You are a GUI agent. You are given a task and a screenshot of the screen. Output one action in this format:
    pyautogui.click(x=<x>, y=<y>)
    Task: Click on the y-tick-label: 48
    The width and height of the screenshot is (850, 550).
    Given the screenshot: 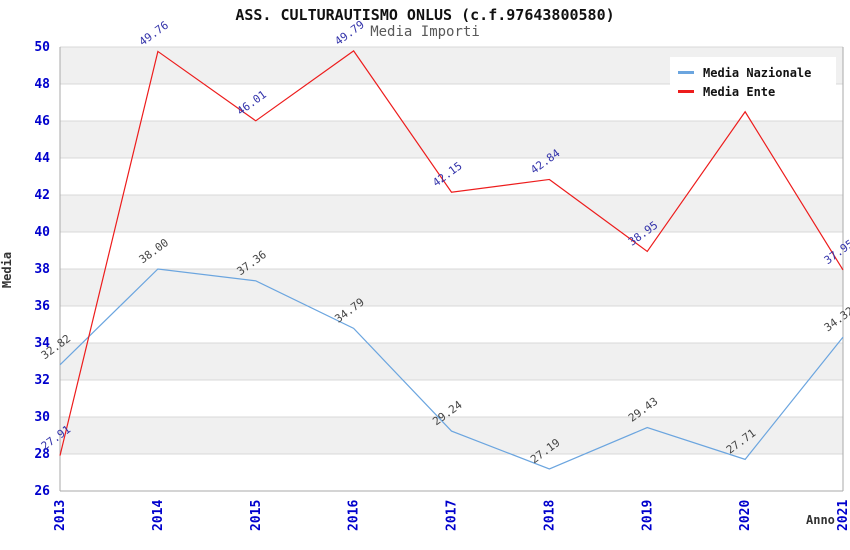 What is the action you would take?
    pyautogui.click(x=42, y=84)
    